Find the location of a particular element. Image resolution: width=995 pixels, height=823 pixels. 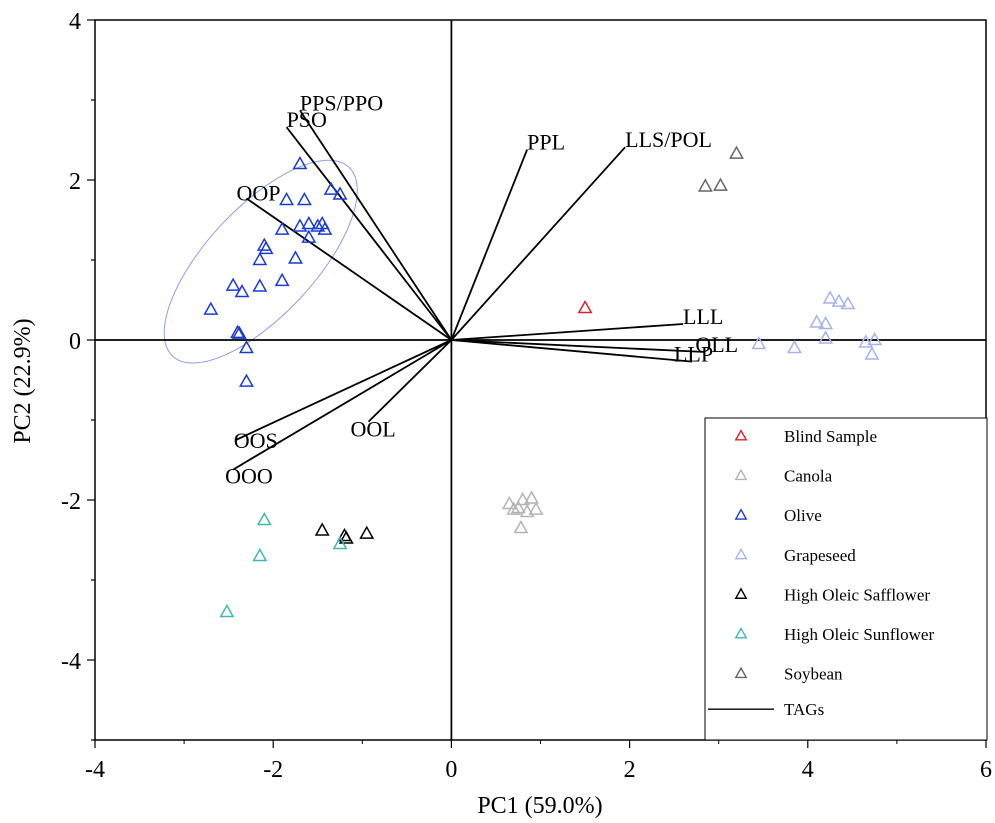

x-tick-label: -2 is located at coordinates (273, 770).